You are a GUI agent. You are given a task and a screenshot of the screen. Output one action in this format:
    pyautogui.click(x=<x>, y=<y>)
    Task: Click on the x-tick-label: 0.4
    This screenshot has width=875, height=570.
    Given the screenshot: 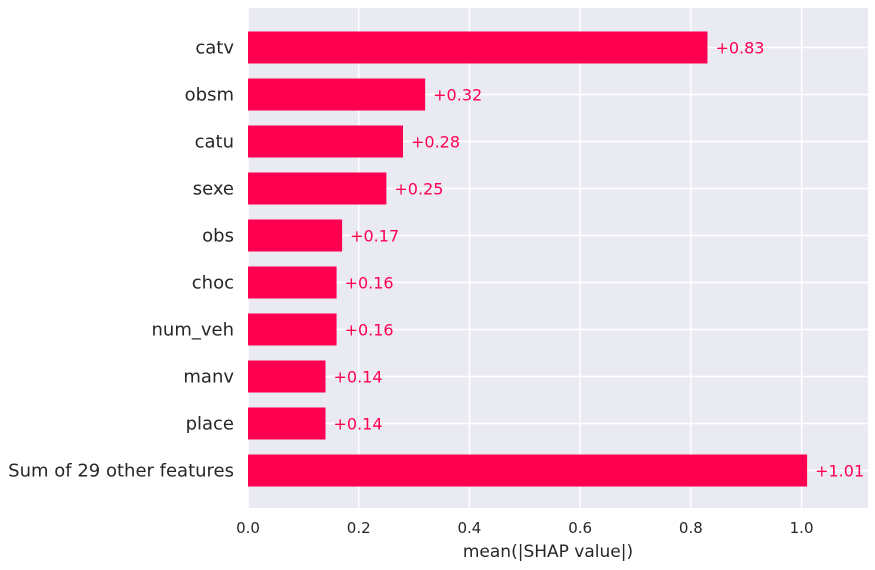 What is the action you would take?
    pyautogui.click(x=469, y=528)
    